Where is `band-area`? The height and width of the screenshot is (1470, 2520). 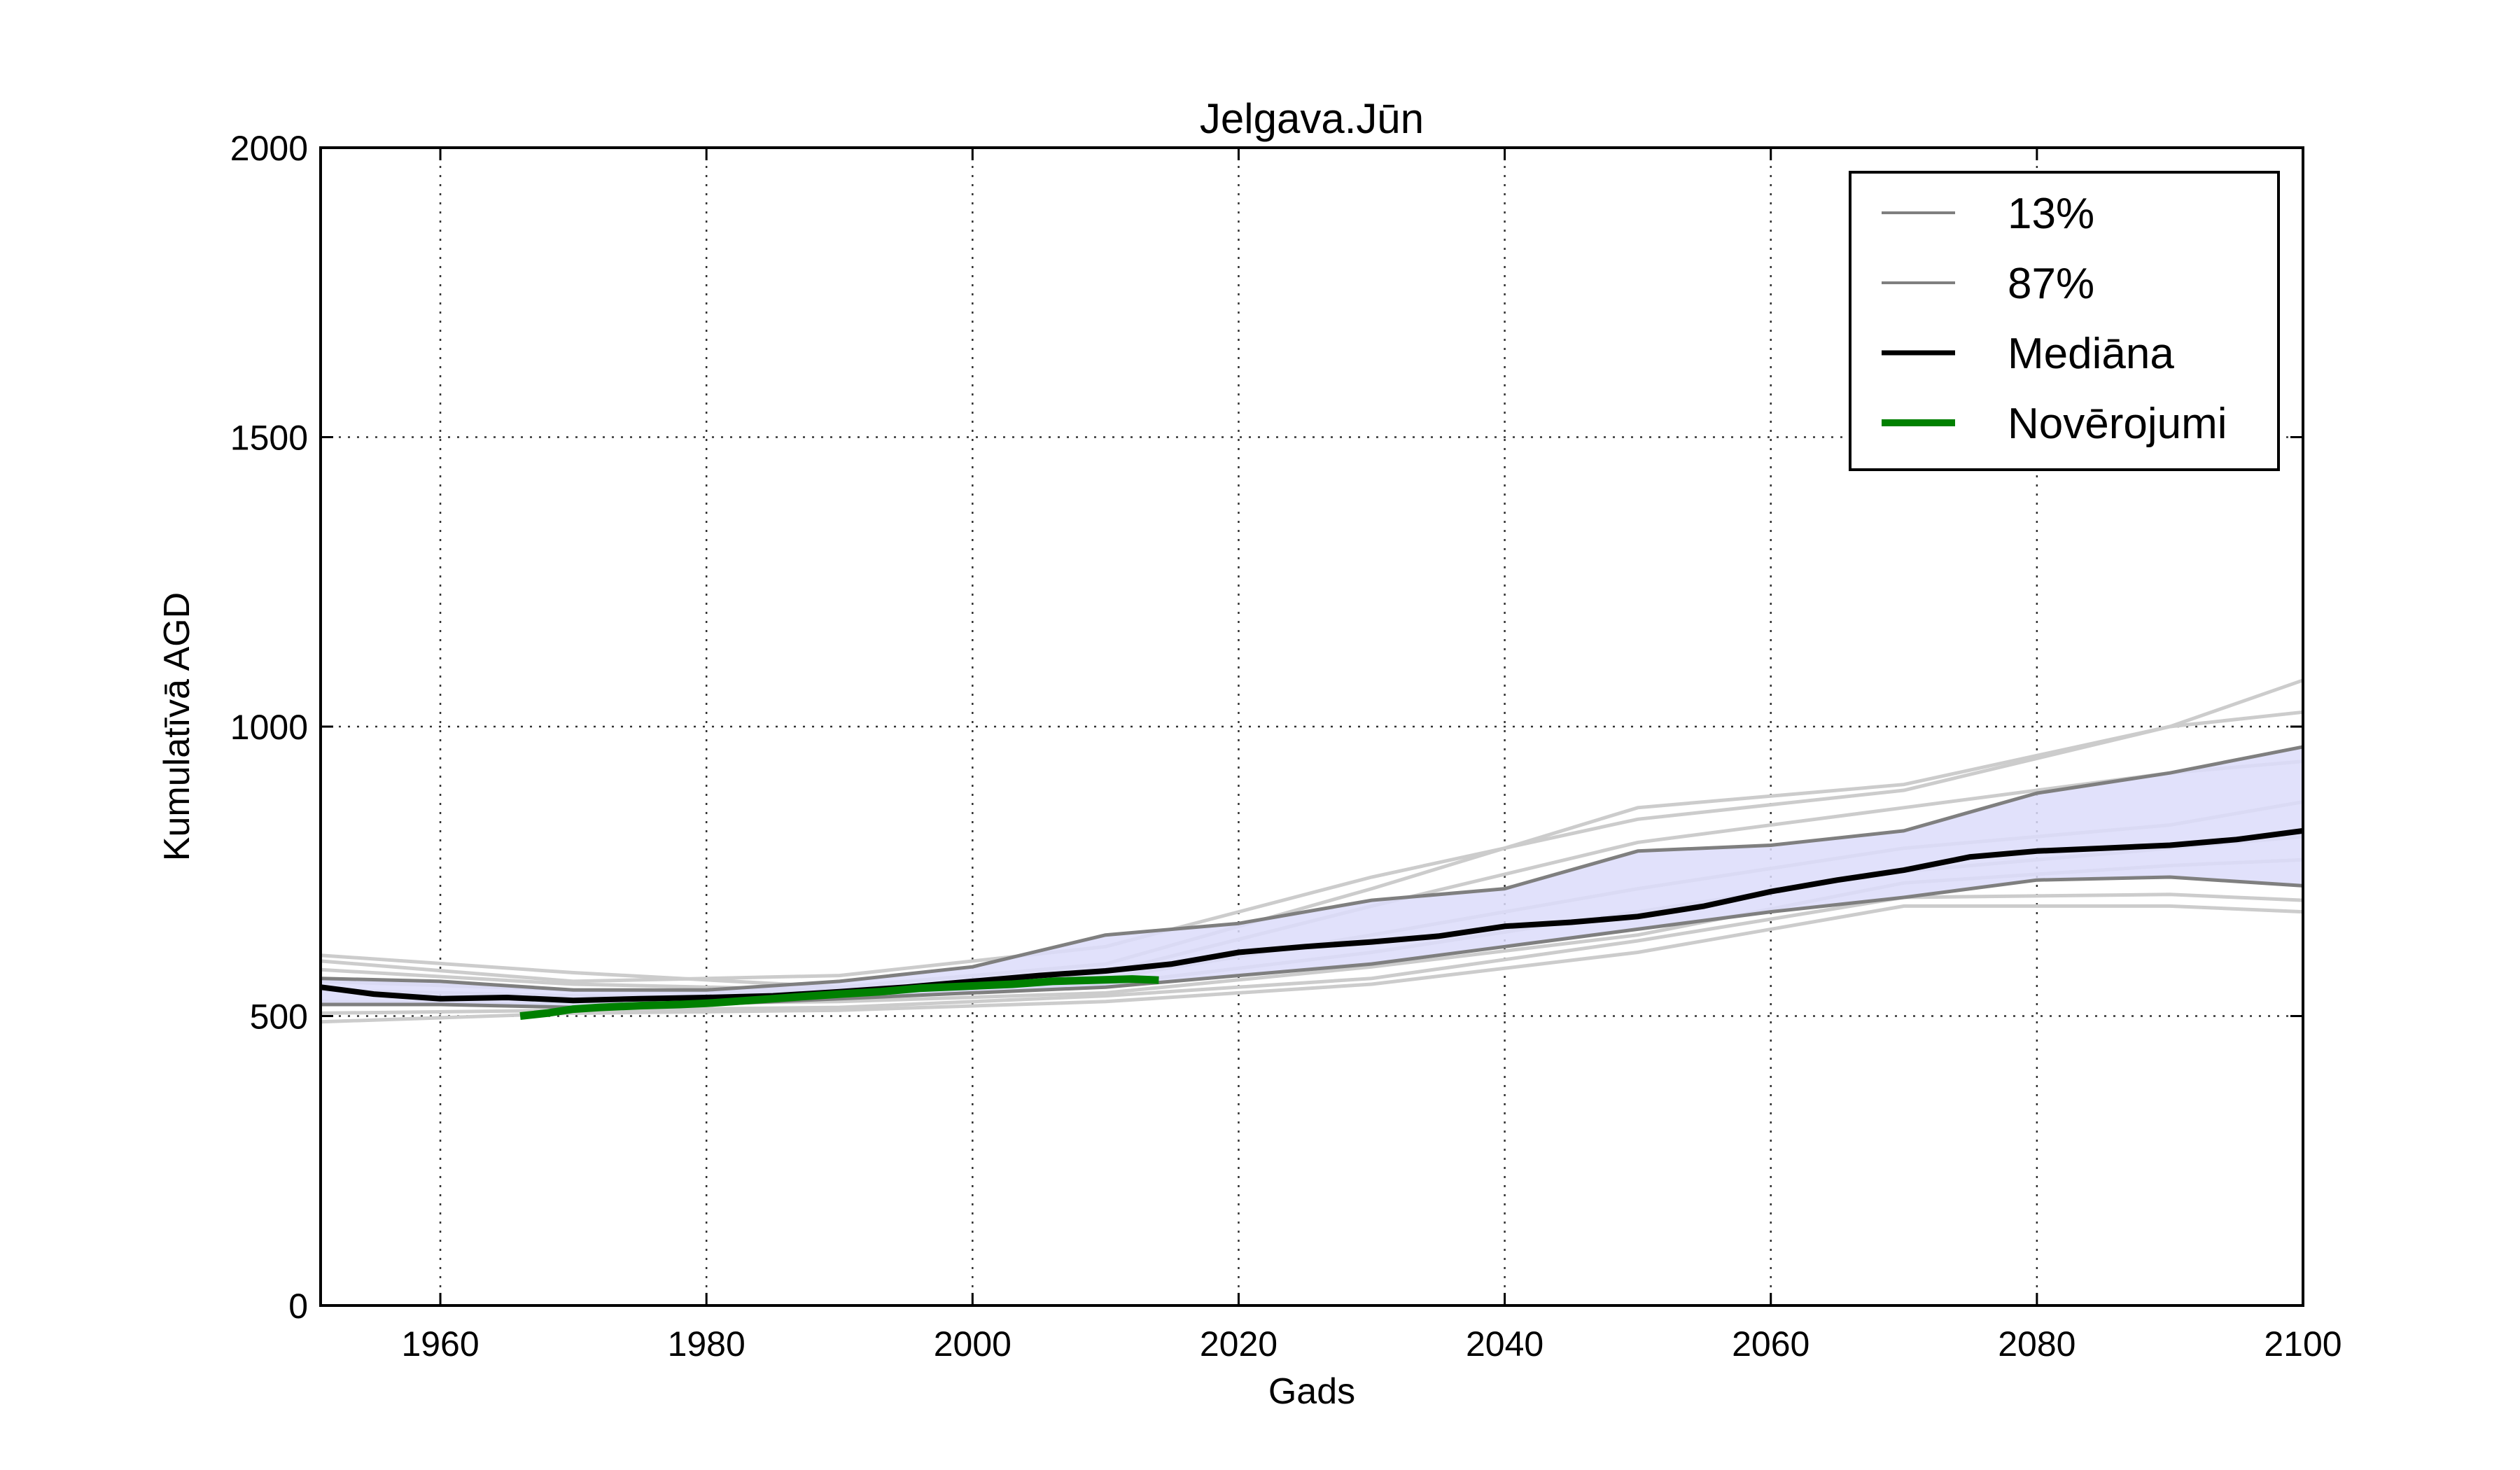 band-area is located at coordinates (1312, 877).